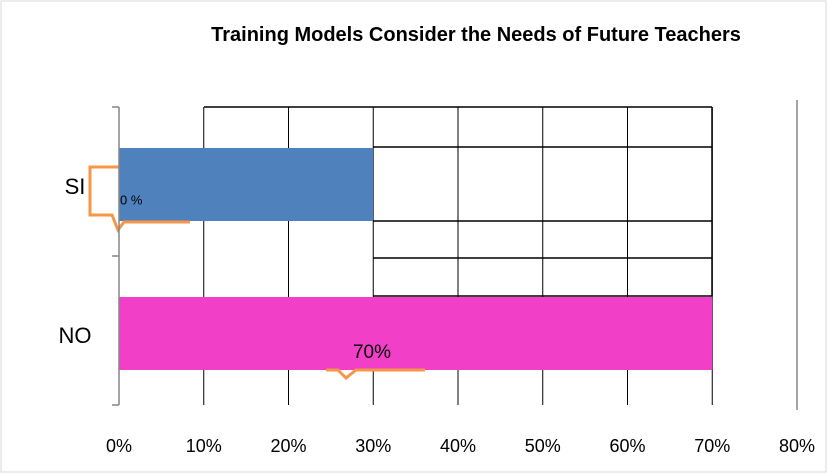 This screenshot has width=828, height=474. What do you see at coordinates (75, 335) in the screenshot?
I see `category-label: NO` at bounding box center [75, 335].